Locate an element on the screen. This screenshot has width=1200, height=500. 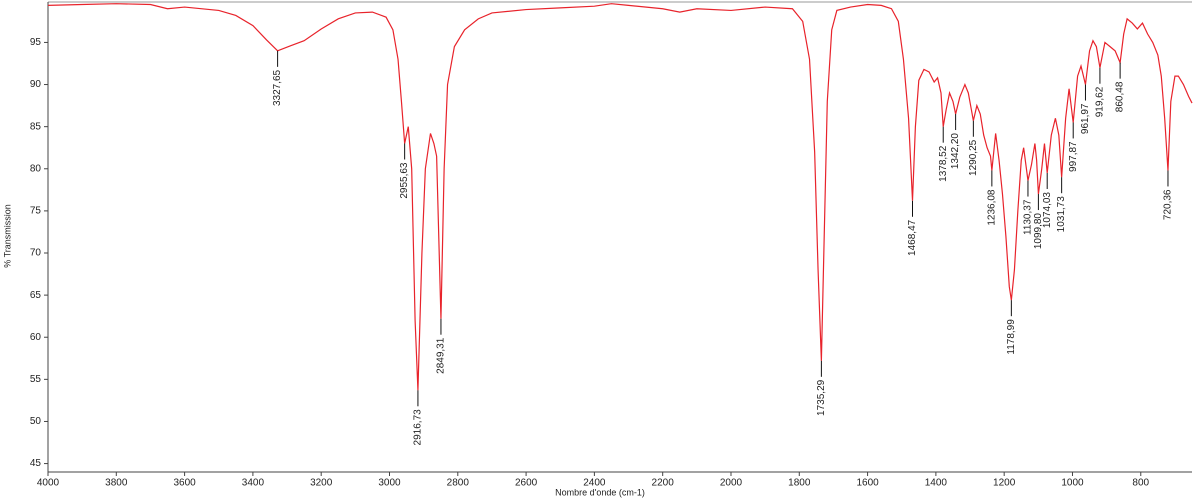
peak-label: 720,36 is located at coordinates (1168, 204).